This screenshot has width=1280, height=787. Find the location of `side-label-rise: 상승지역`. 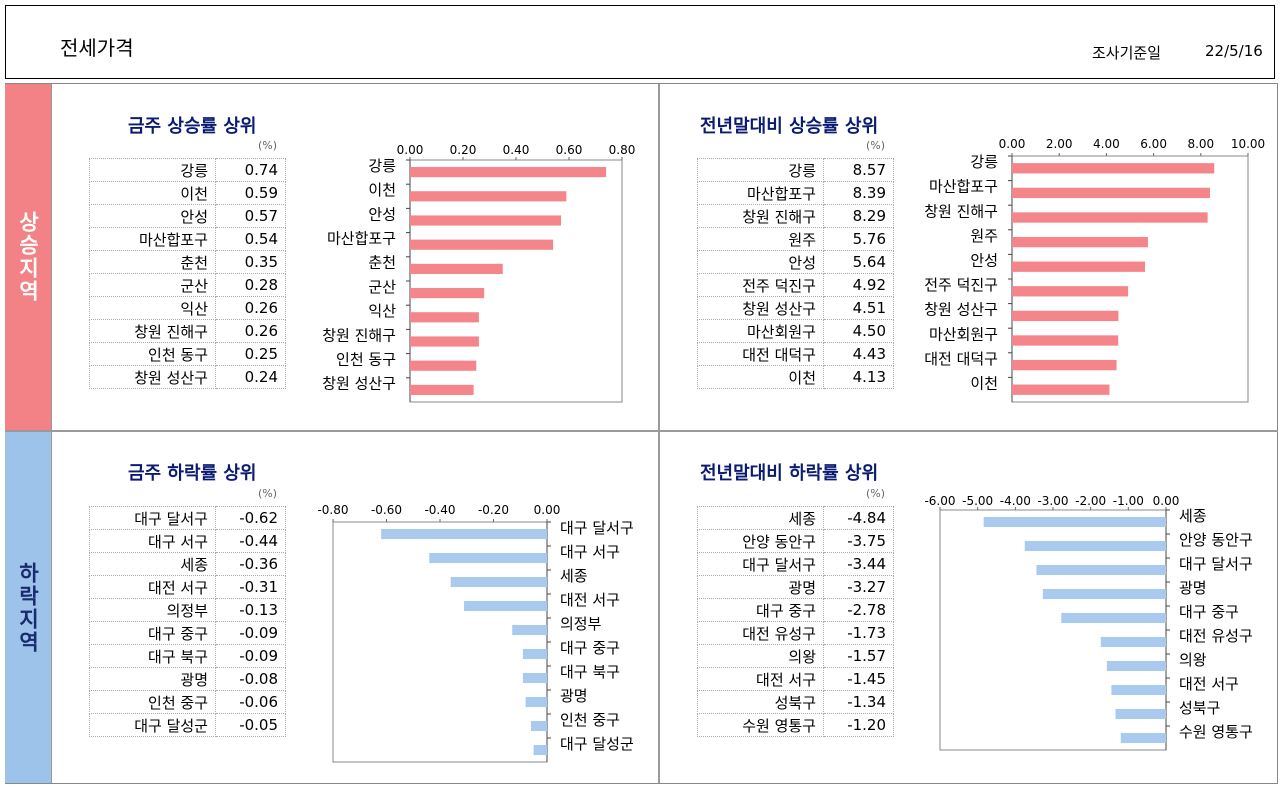

side-label-rise: 상승지역 is located at coordinates (28, 257).